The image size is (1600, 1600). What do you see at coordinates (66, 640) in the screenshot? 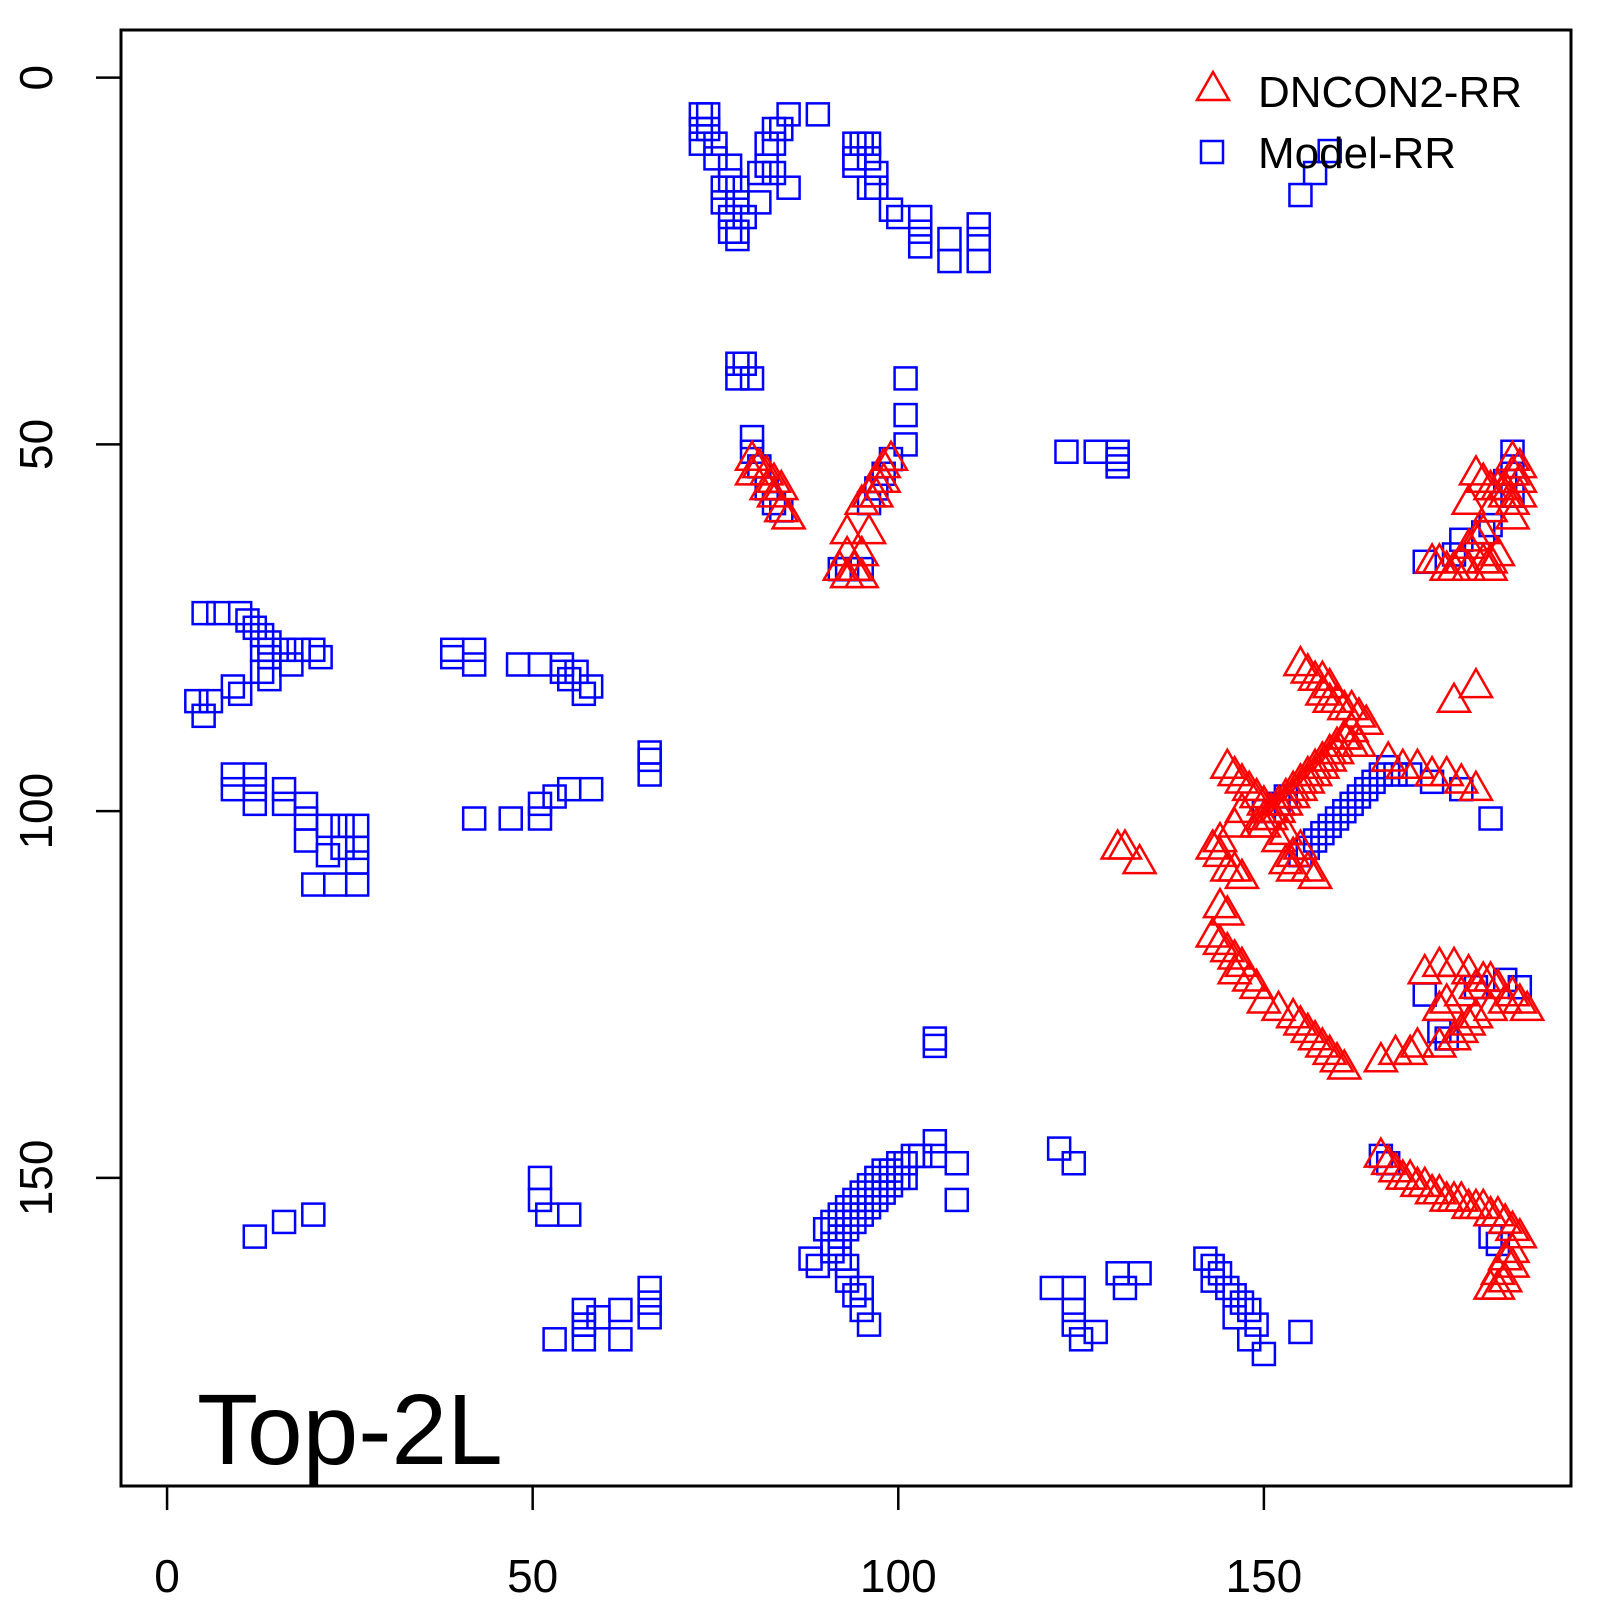
I see `y-axis: 0 50 100 150` at bounding box center [66, 640].